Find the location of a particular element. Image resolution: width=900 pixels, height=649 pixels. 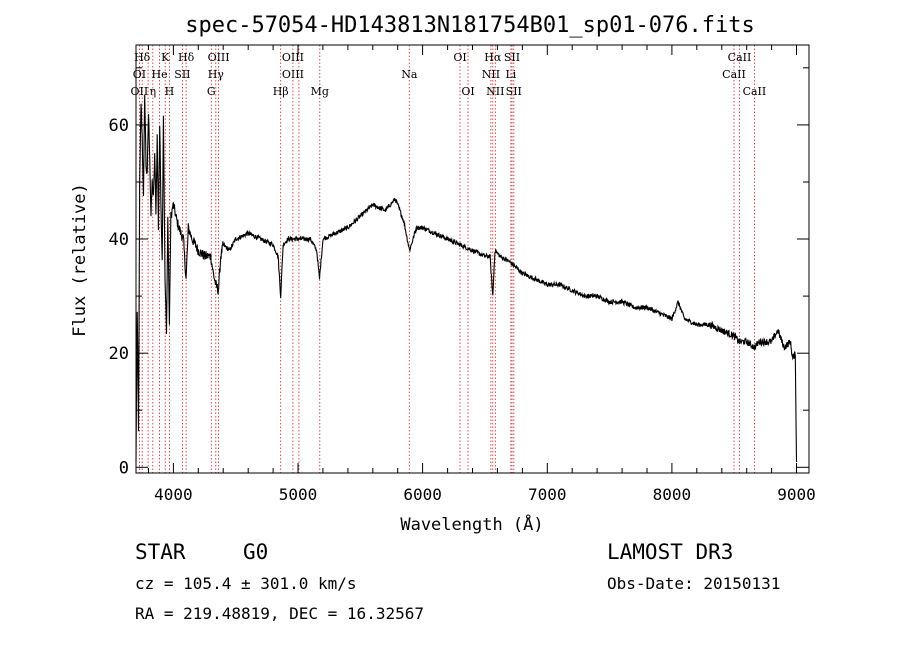

redshift-info: cz = 105.4 ± 301.0 km/s is located at coordinates (246, 583).